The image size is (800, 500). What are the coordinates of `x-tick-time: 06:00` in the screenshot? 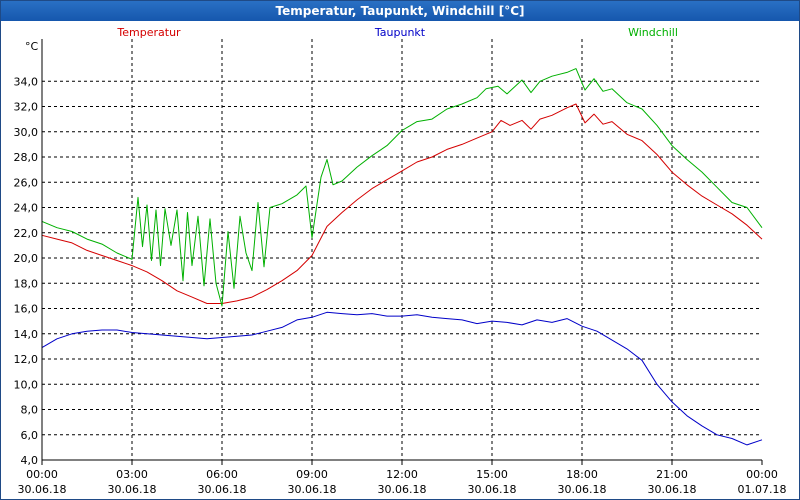 It's located at (222, 474).